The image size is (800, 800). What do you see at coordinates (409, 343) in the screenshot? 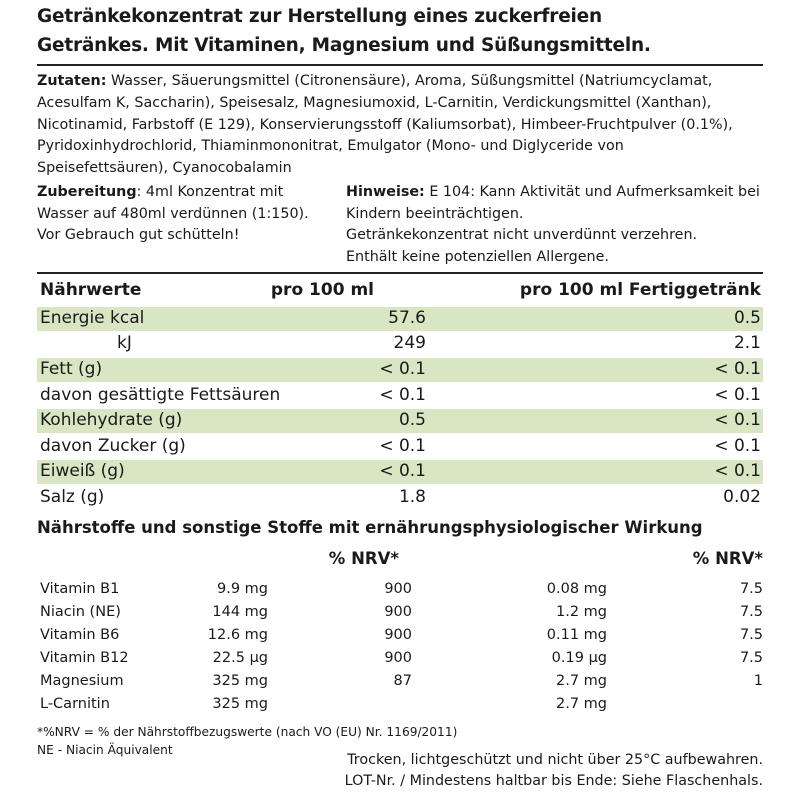
I see `nutrition-row-per100: 249` at bounding box center [409, 343].